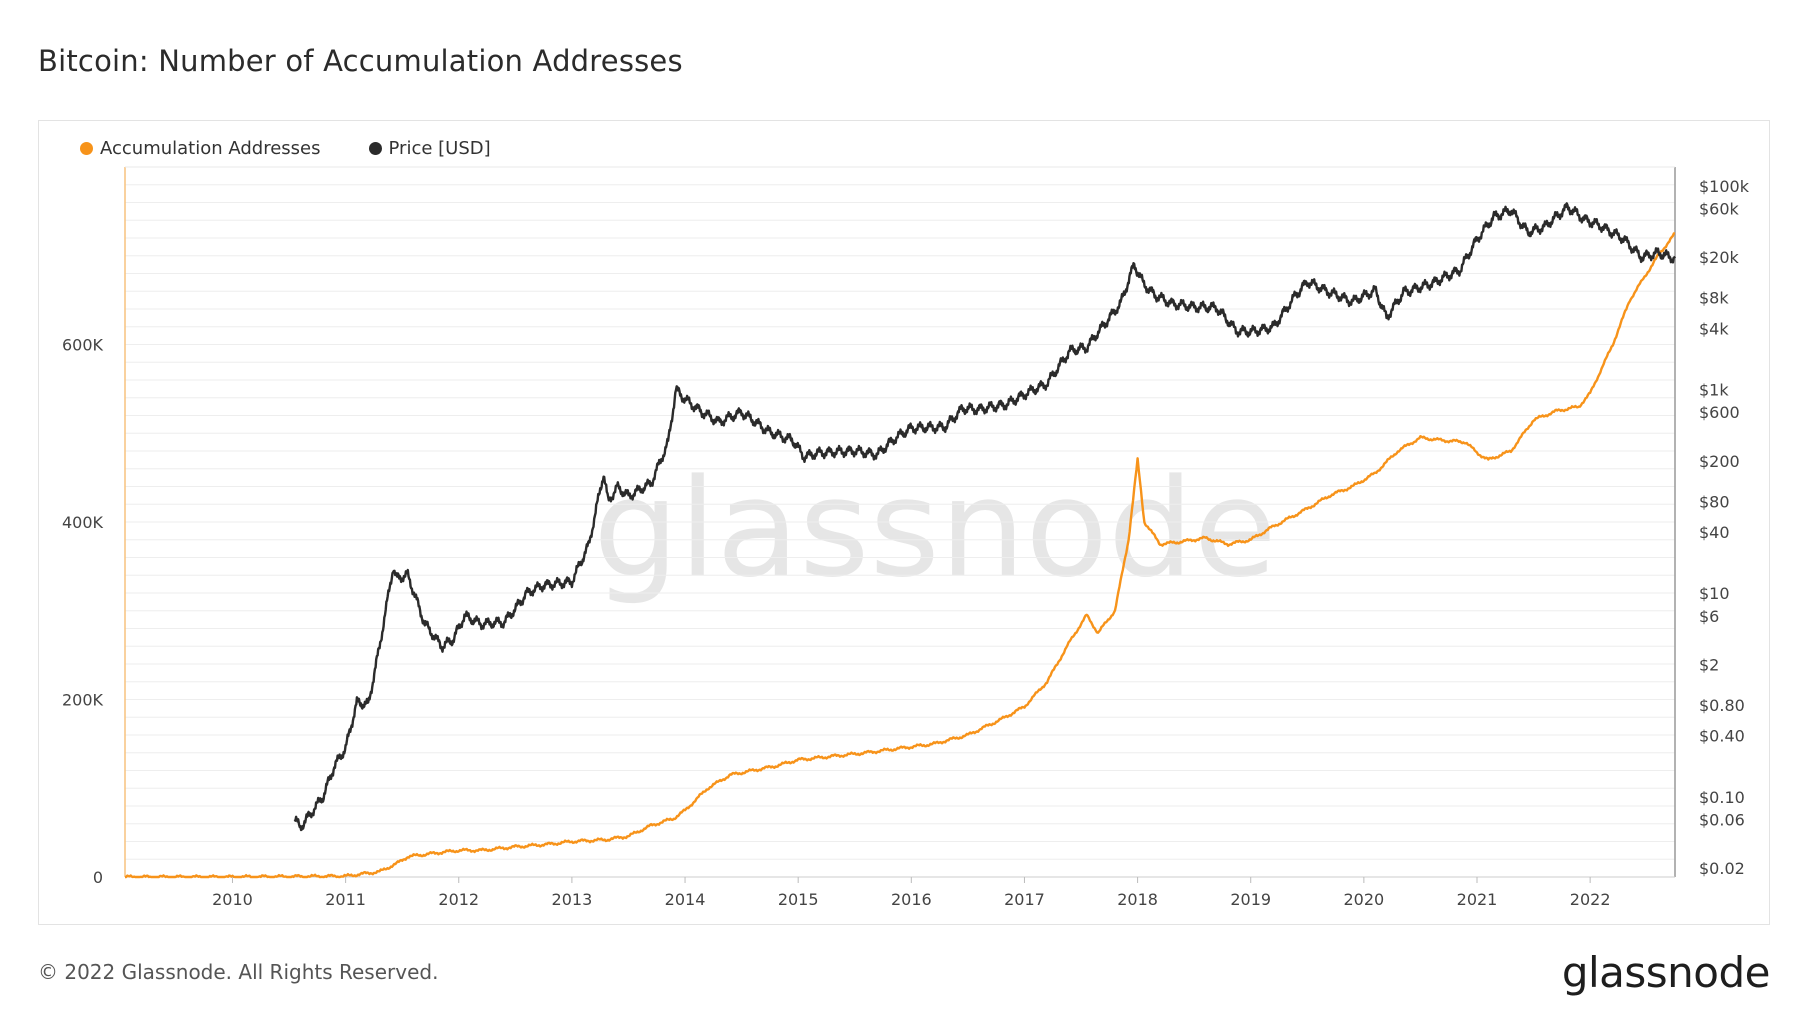  Describe the element at coordinates (1137, 899) in the screenshot. I see `x-tick-label: 2018` at that location.